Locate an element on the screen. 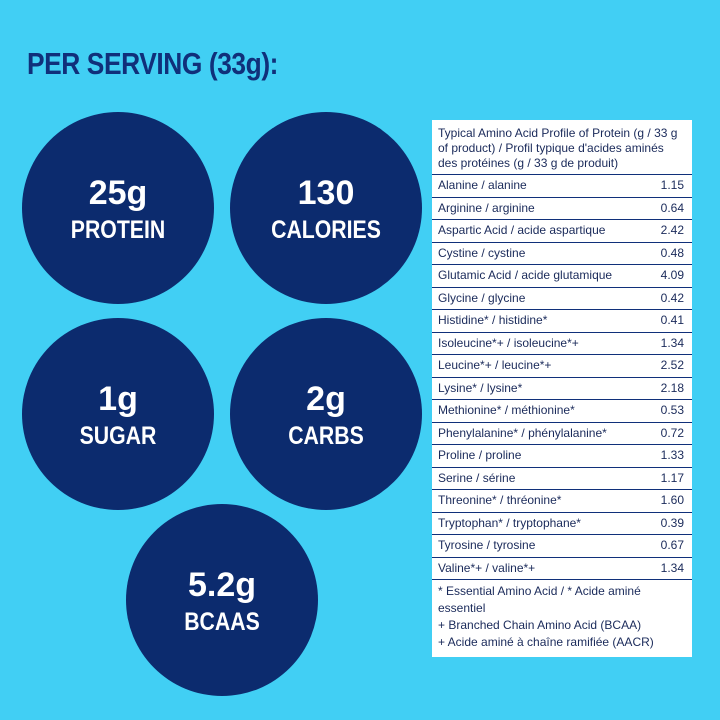  table-row: Isoleucine*+ / isoleucine*+ 1.34 is located at coordinates (562, 344).